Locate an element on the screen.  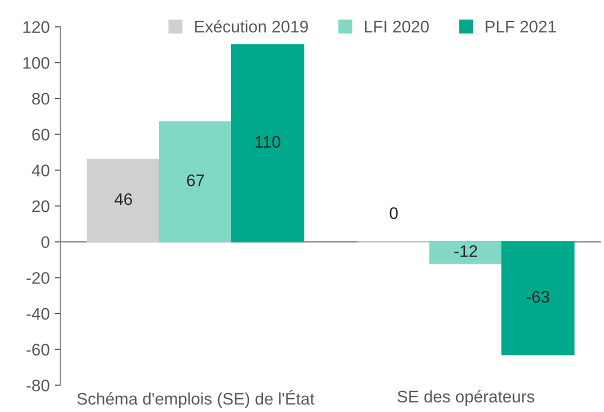
data-label: 110 is located at coordinates (268, 142).